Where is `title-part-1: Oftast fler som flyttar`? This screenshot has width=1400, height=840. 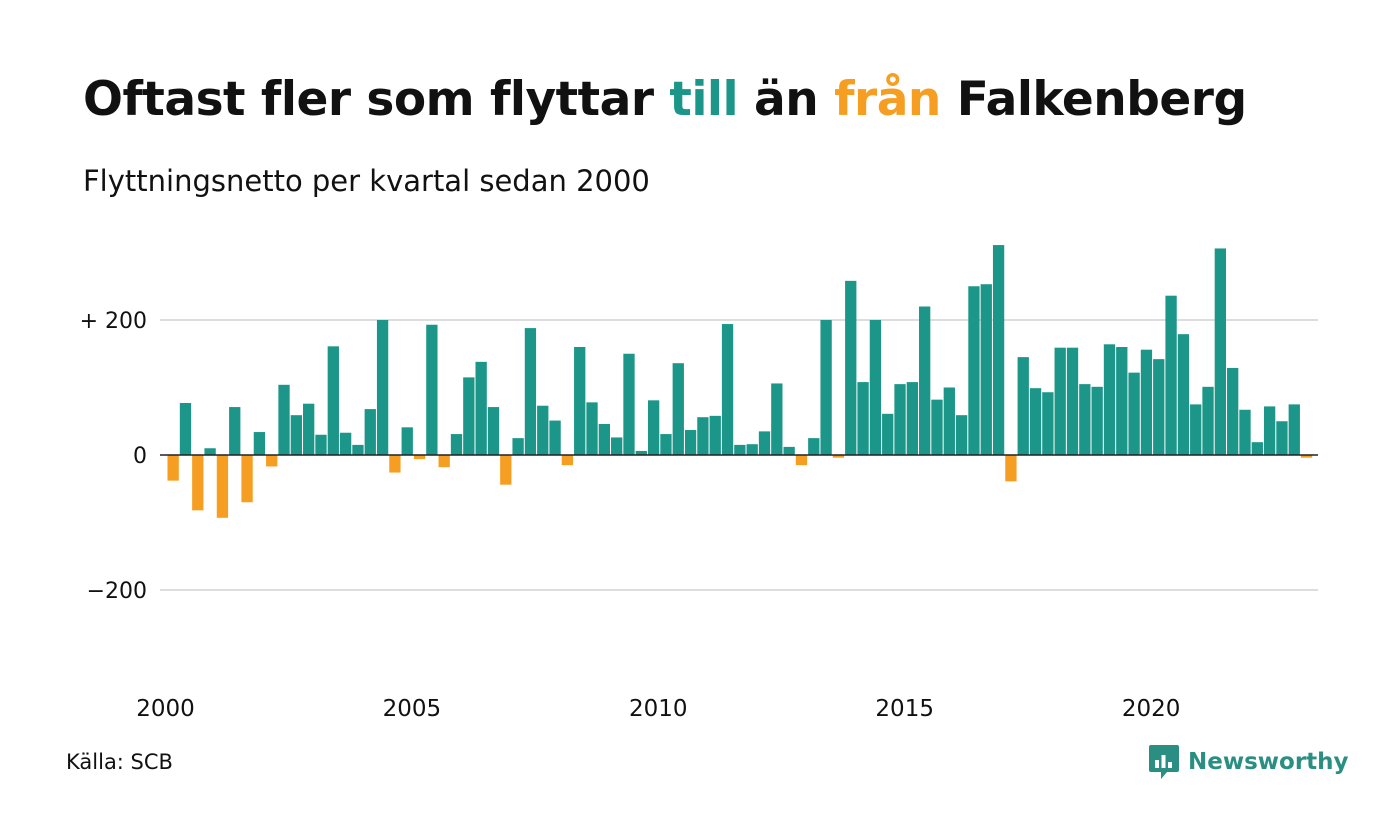
title-part-1: Oftast fler som flyttar is located at coordinates (376, 99).